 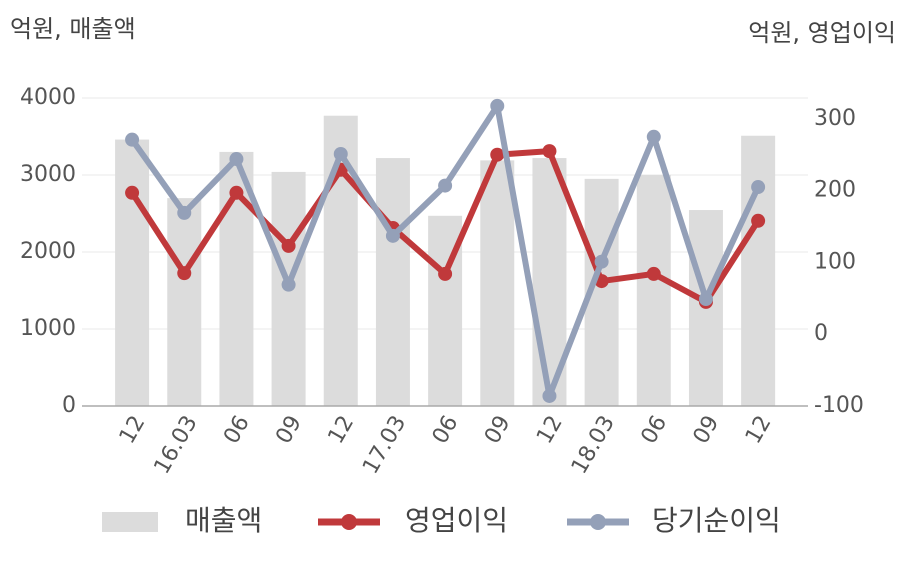 I want to click on y2-tick-label: 200, so click(x=835, y=190).